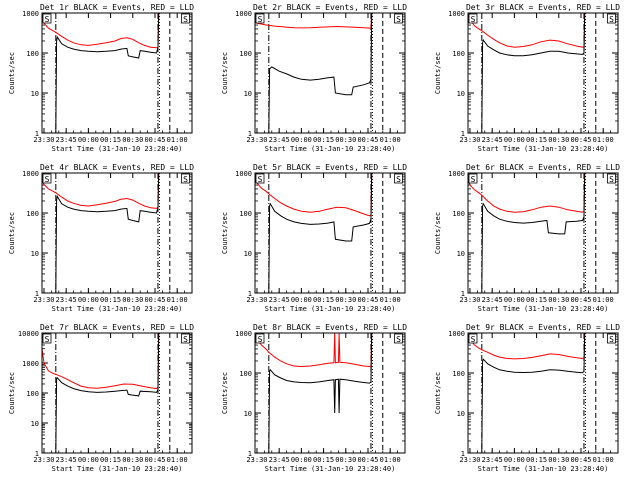 This screenshot has width=640, height=480. What do you see at coordinates (543, 167) in the screenshot?
I see `chart-title: Det 6r BLACK = Events, RED = LLD` at bounding box center [543, 167].